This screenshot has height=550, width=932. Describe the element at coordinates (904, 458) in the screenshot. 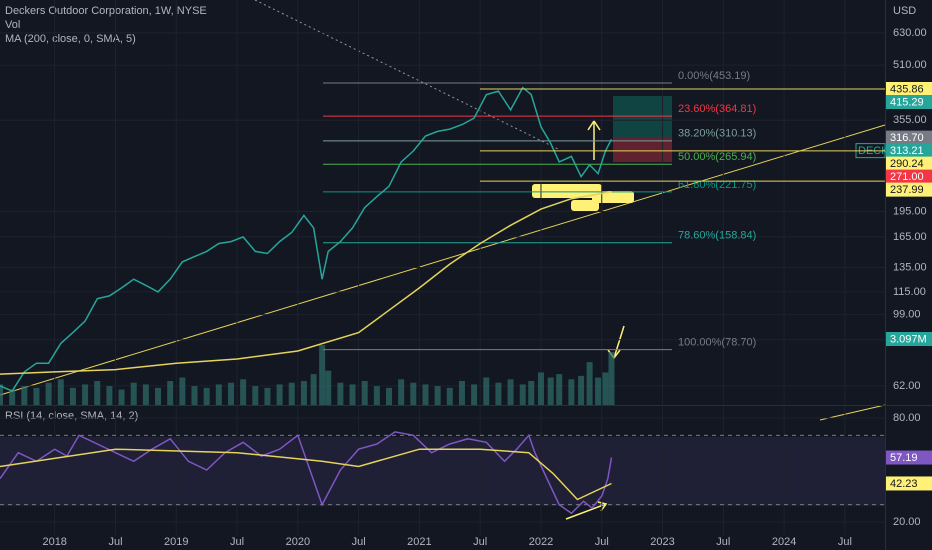

I see `price-badge-label: 57.19` at that location.